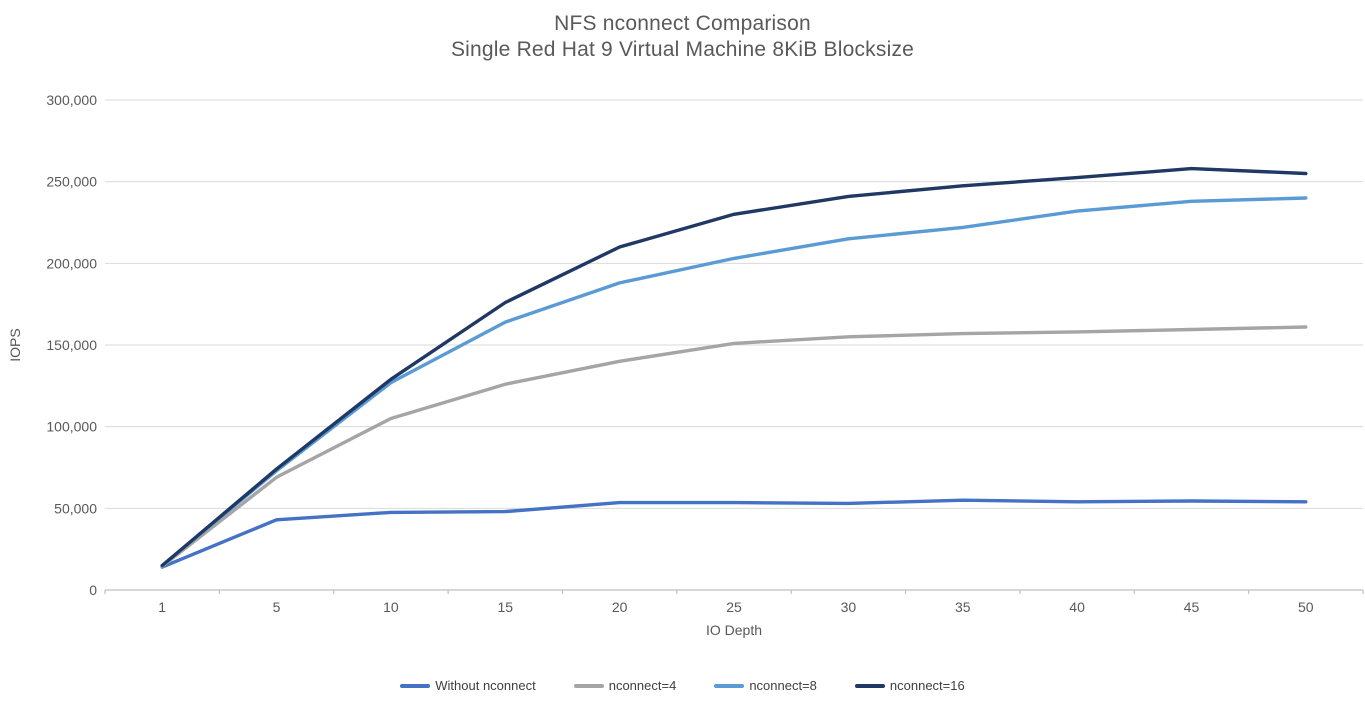  Describe the element at coordinates (642, 685) in the screenshot. I see `legend-label: nconnect=4` at that location.